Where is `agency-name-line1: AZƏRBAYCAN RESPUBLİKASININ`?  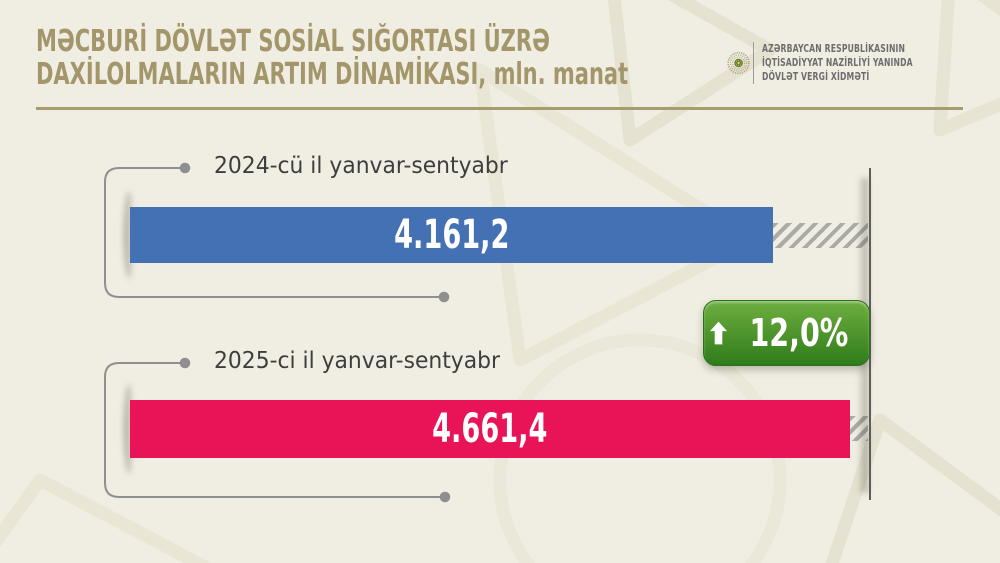
agency-name-line1: AZƏRBAYCAN RESPUBLİKASININ is located at coordinates (833, 49).